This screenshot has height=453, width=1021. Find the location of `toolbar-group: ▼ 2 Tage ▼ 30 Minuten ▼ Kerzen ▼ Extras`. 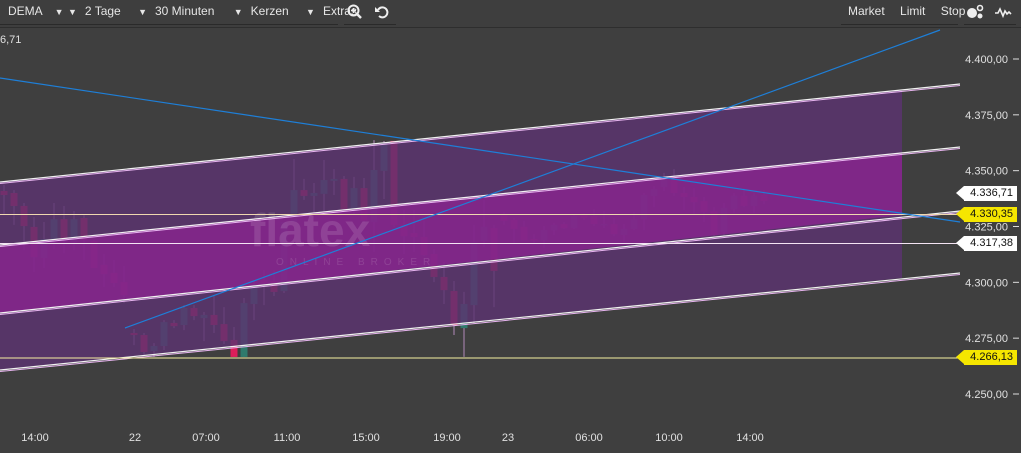

toolbar-group: ▼ 2 Tage ▼ 30 Minuten ▼ Kerzen ▼ Extras is located at coordinates (210, 12).